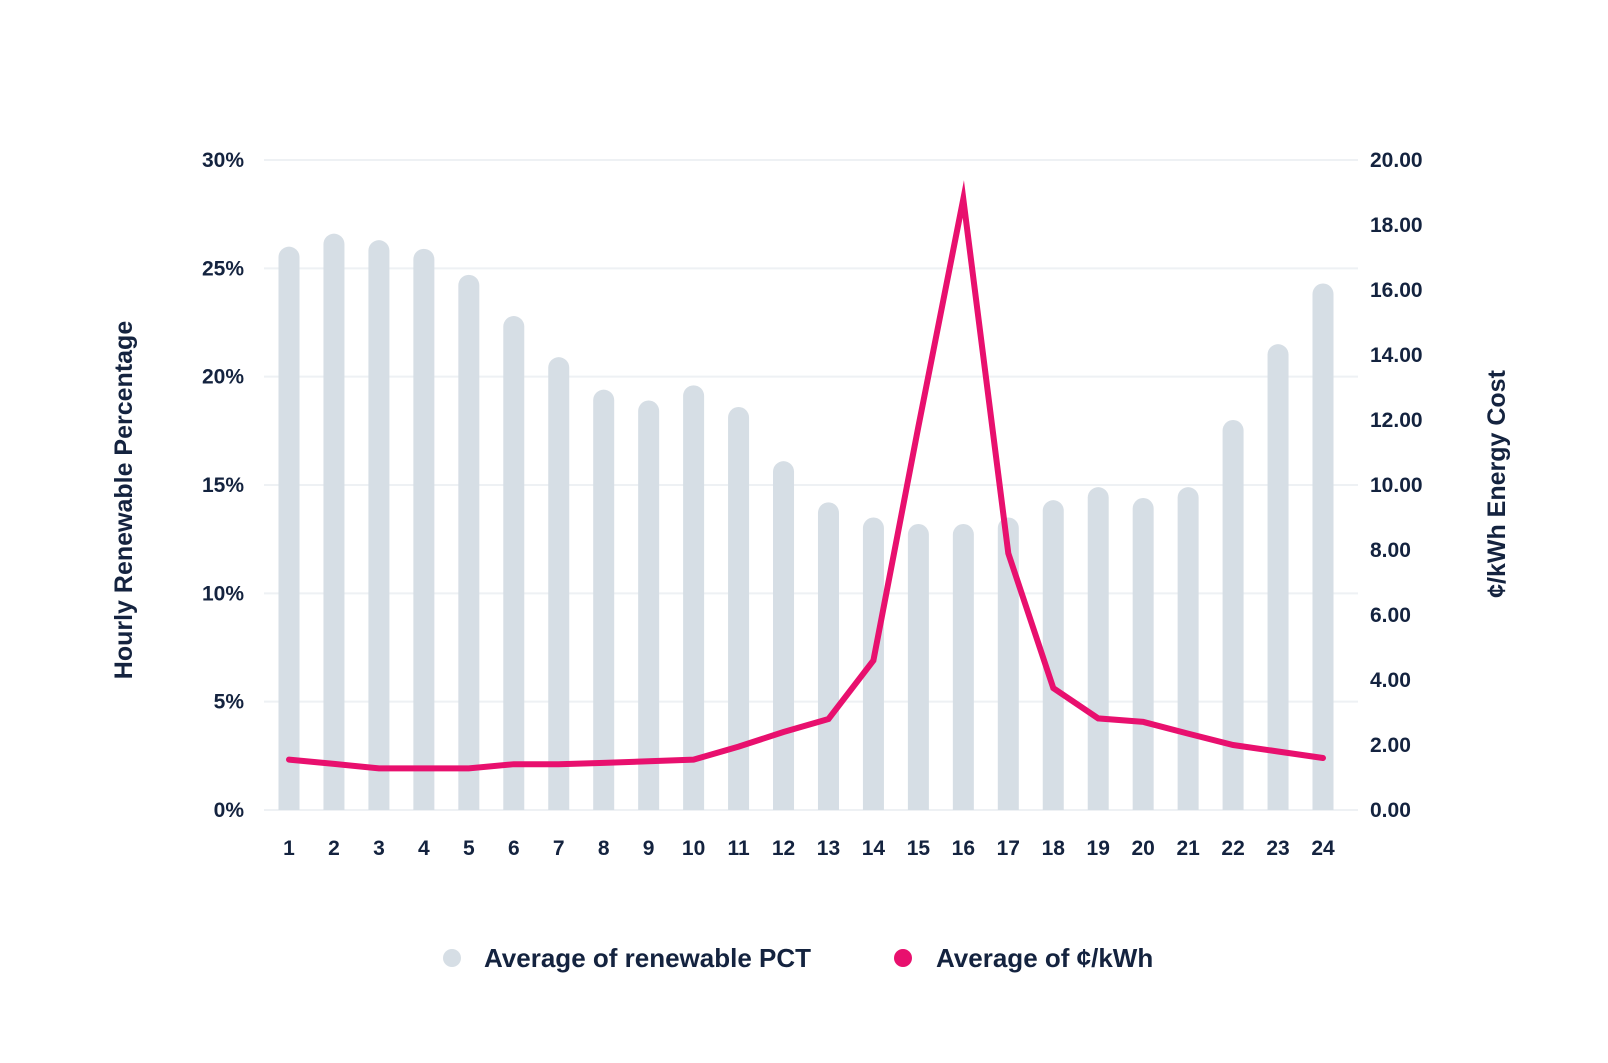 The image size is (1608, 1063). I want to click on x-tick-label: 18, so click(1054, 848).